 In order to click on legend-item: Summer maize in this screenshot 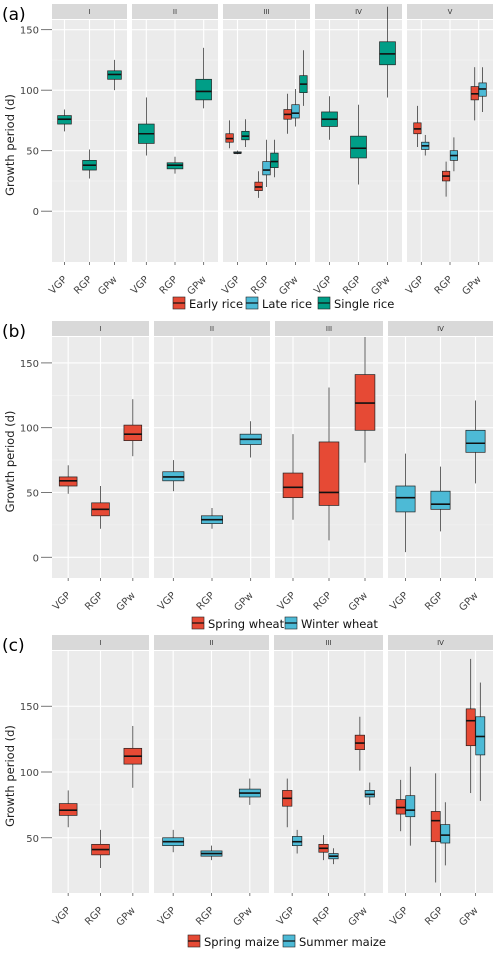, I will do `click(334, 941)`.